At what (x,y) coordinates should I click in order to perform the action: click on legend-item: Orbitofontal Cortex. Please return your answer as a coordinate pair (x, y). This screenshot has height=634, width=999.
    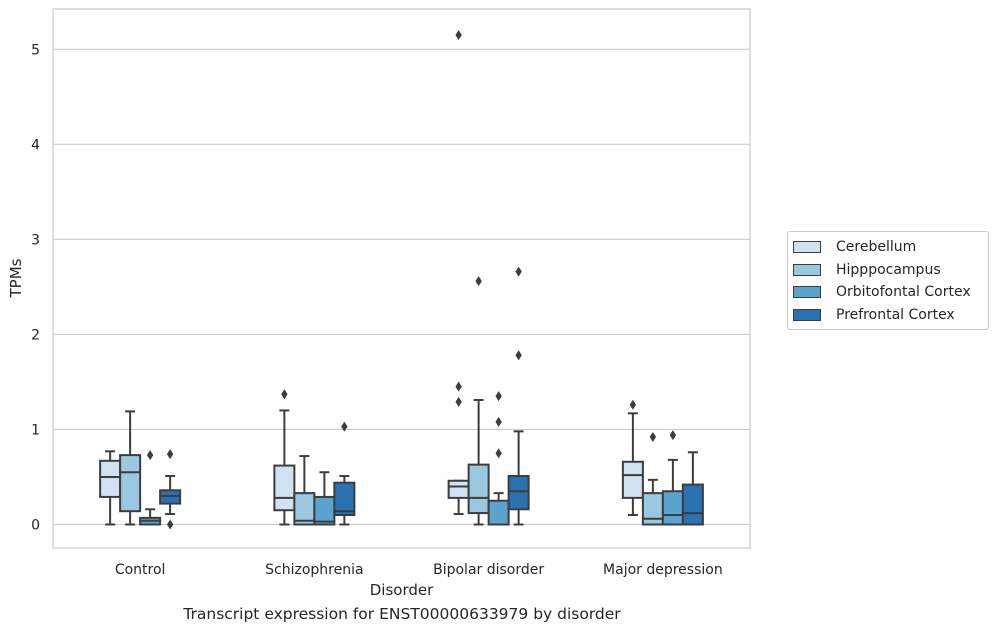
    Looking at the image, I should click on (888, 292).